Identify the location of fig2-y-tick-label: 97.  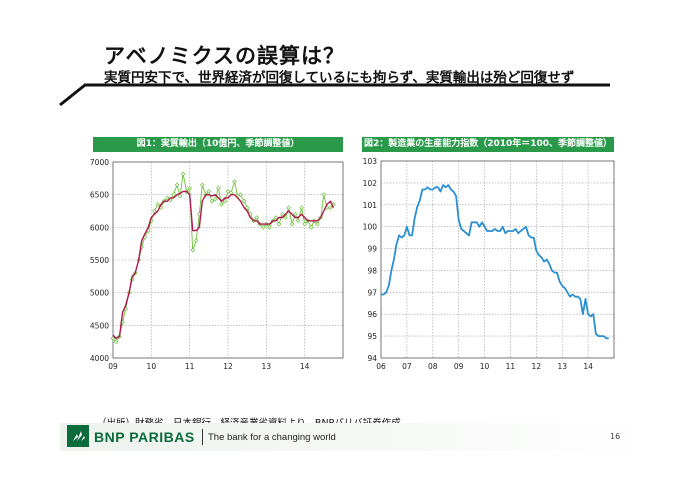
(372, 292).